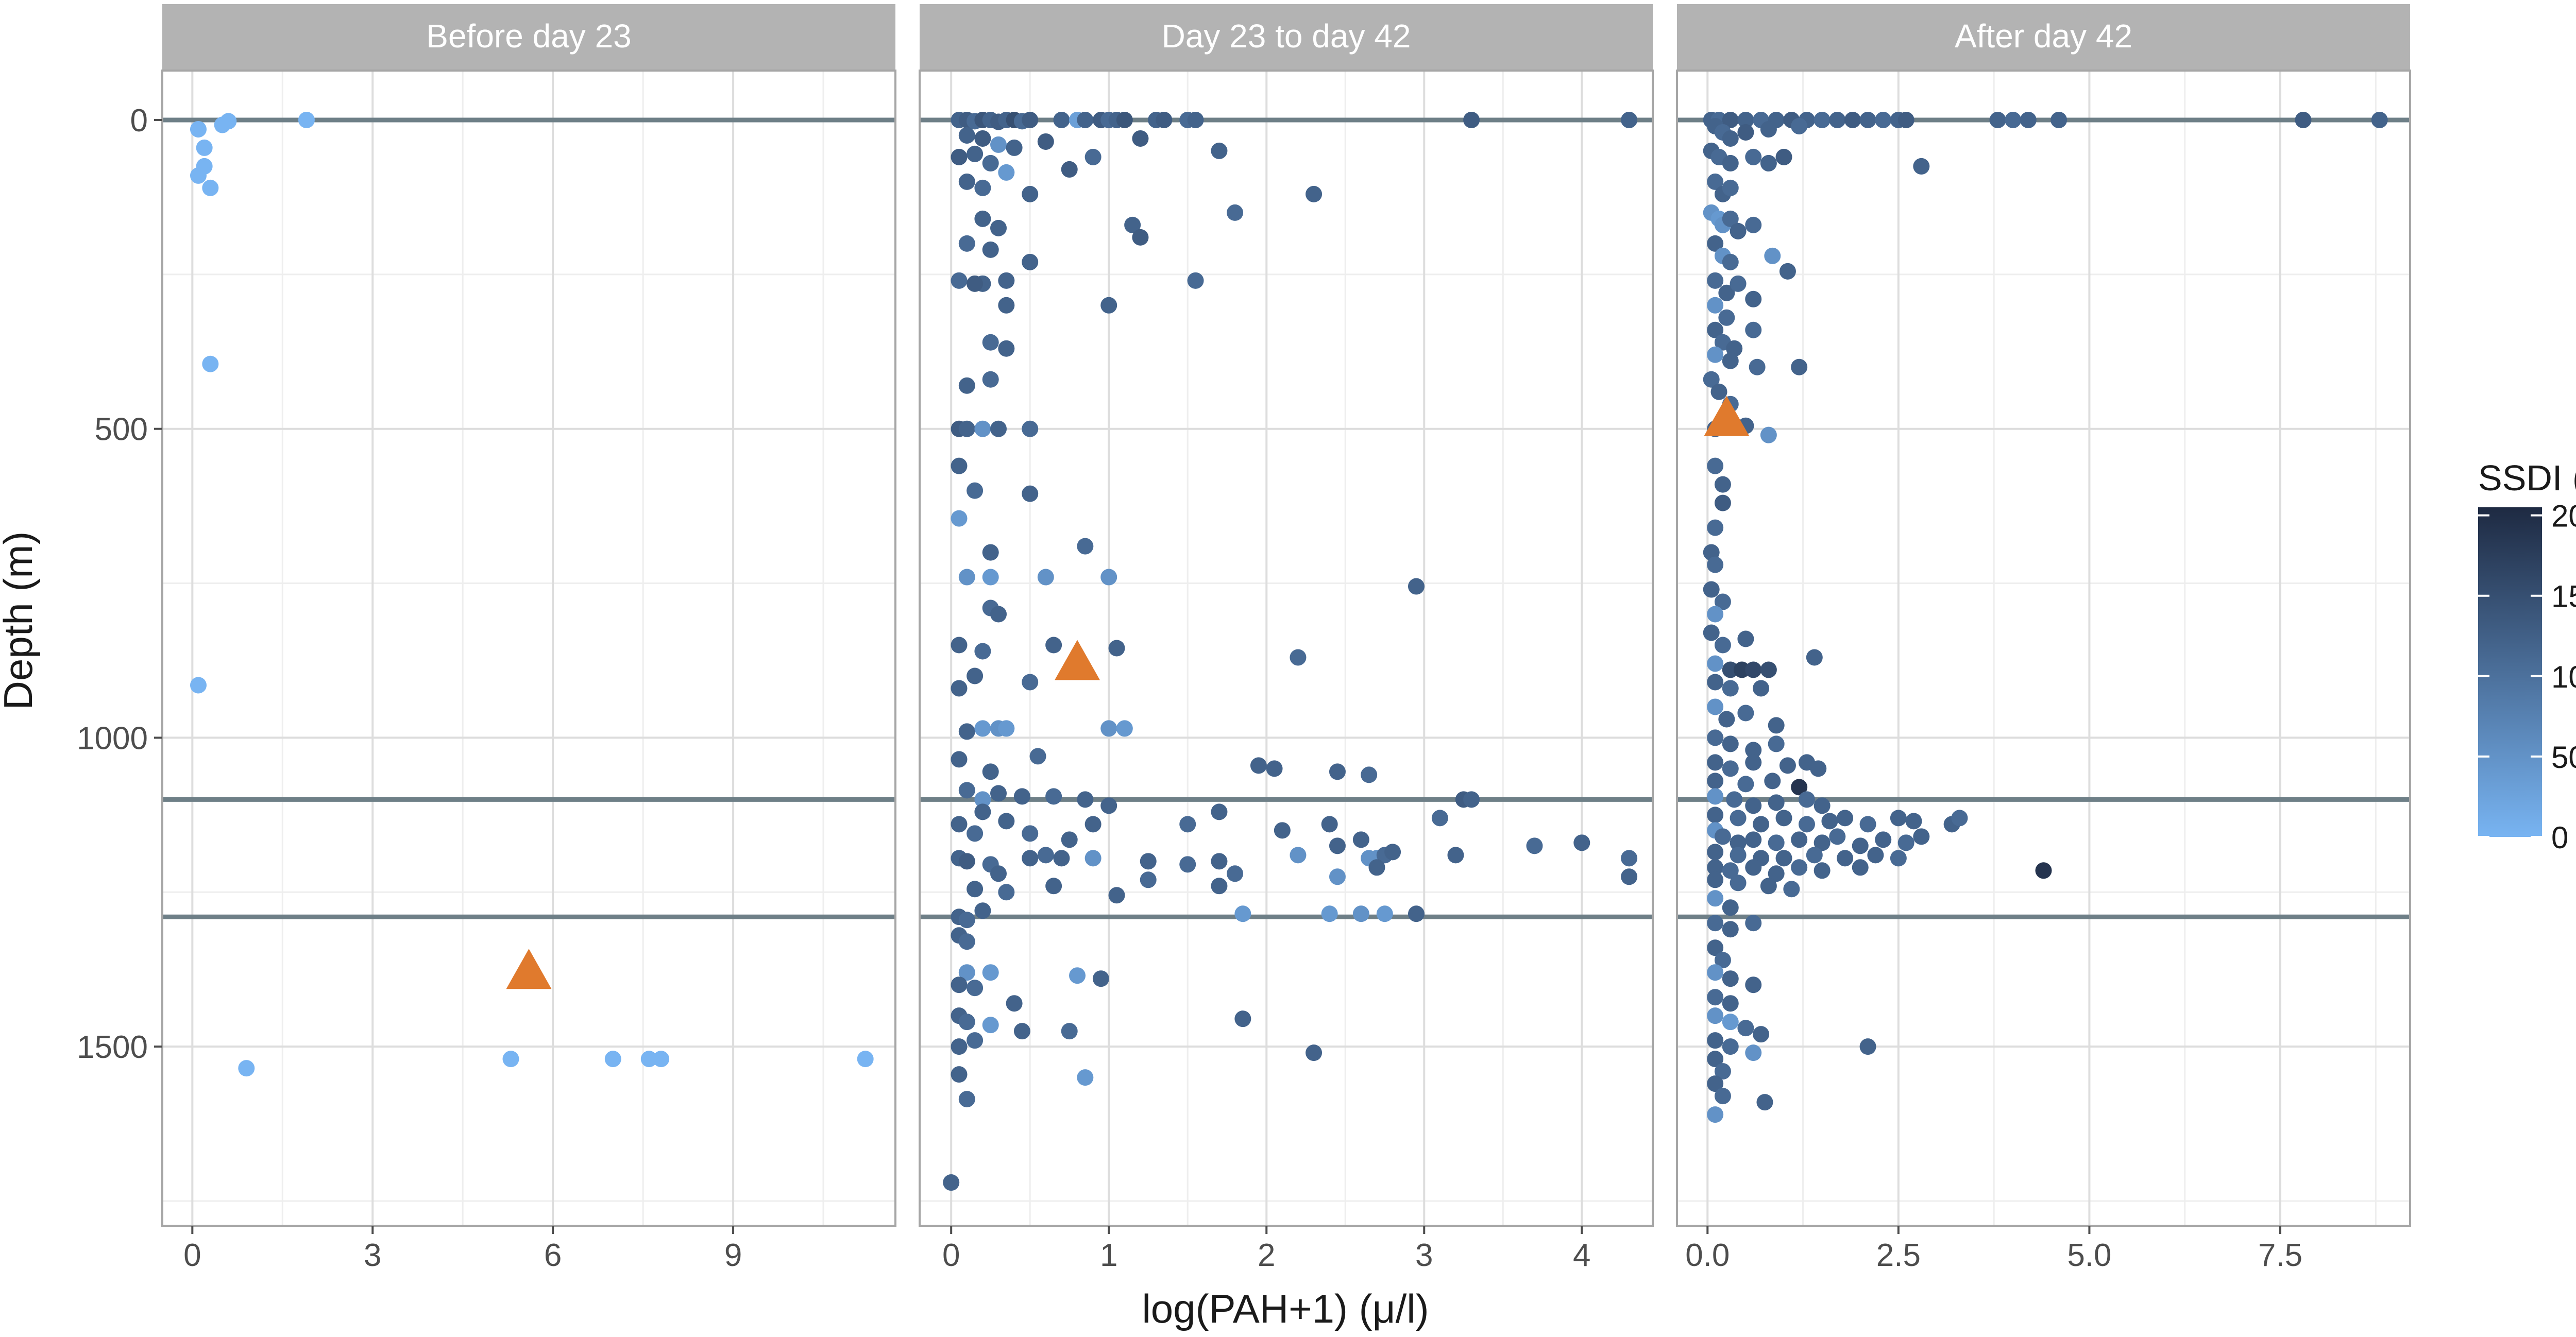 This screenshot has width=2576, height=1337. Describe the element at coordinates (733, 1255) in the screenshot. I see `x-tick-label: 9` at that location.